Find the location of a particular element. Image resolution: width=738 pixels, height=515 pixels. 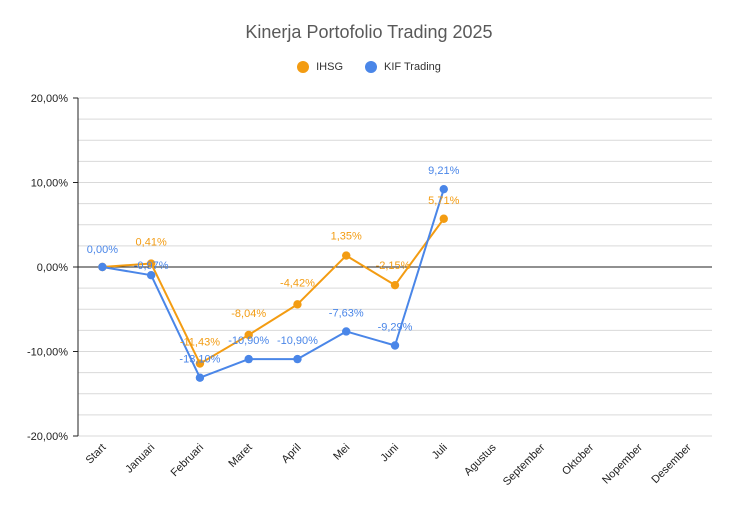

x-tick-label: Maret is located at coordinates (240, 456).